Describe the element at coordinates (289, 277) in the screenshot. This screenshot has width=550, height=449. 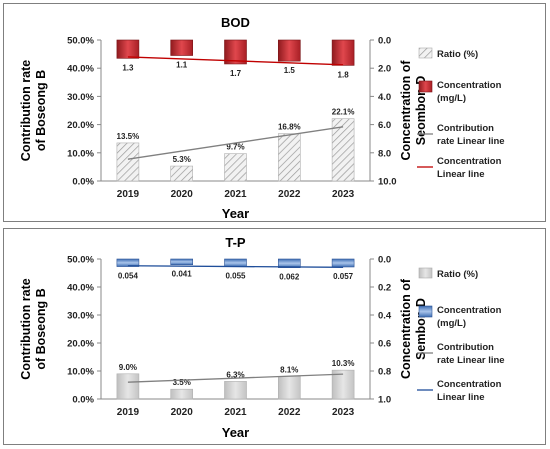
I see `concentration-data-label: 0.062` at that location.